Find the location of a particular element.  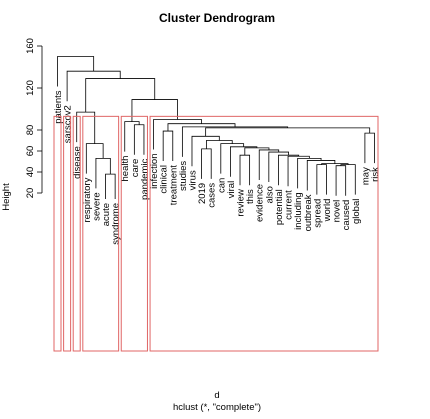

leaf-label-studies: studies is located at coordinates (183, 176).